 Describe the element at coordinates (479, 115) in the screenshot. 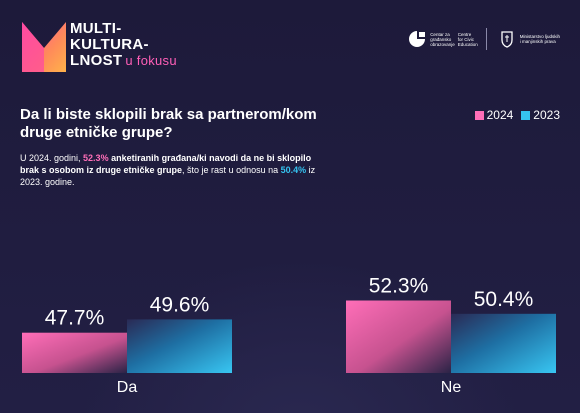

I see `legend-swatch-2024` at that location.